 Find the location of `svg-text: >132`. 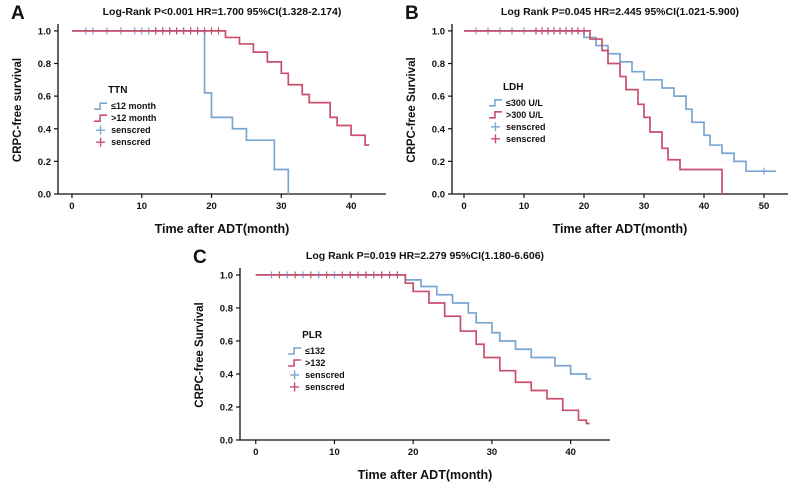

svg-text: >132 is located at coordinates (315, 363).